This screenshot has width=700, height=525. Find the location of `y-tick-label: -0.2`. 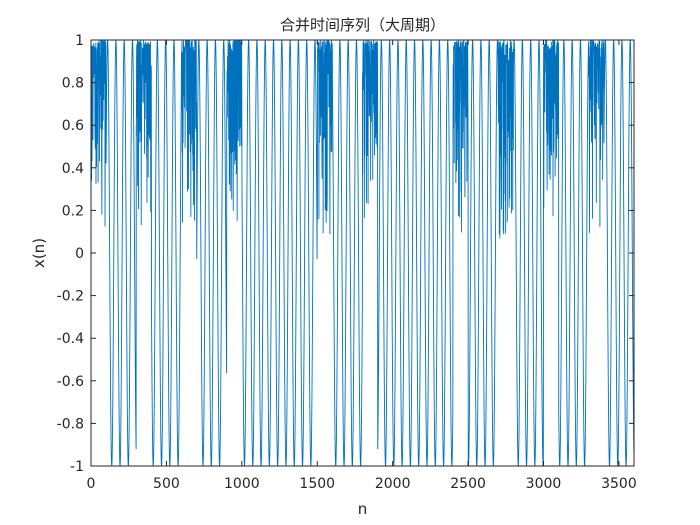

y-tick-label: -0.2 is located at coordinates (70, 297).